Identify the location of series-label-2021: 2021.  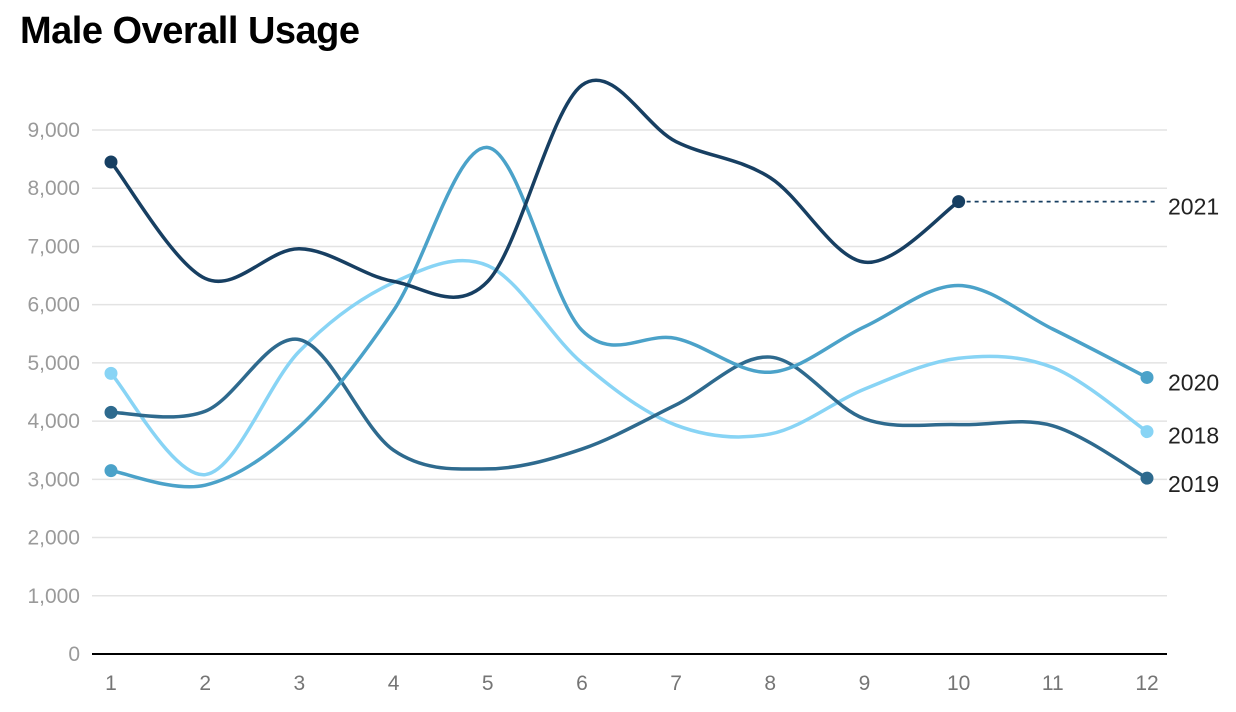
(1193, 207).